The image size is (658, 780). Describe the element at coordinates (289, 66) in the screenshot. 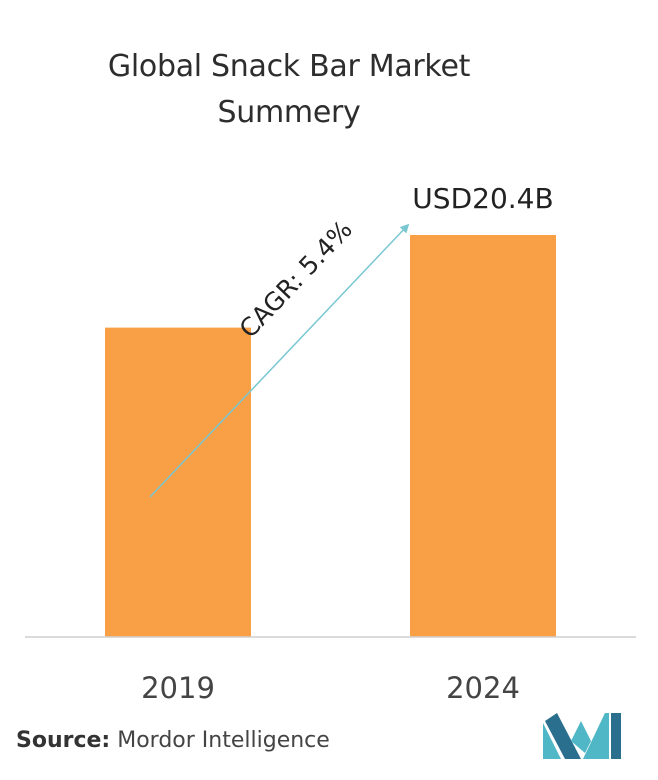

I see `chart-title-line-1: Global Snack Bar Market` at that location.